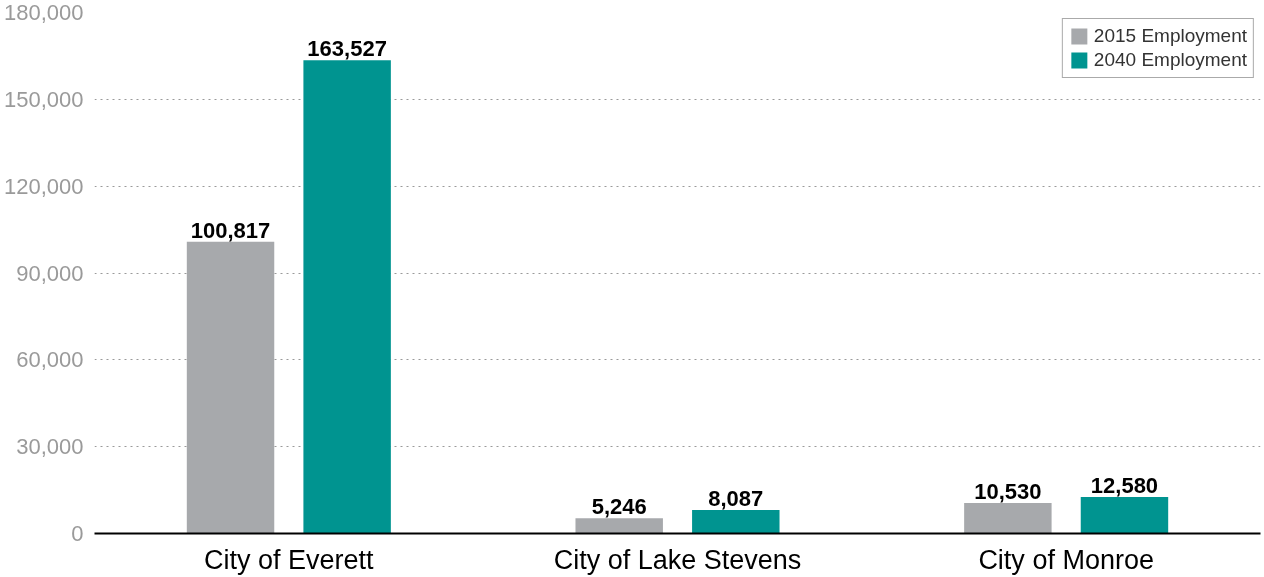 Image resolution: width=1264 pixels, height=577 pixels. I want to click on y-tick-label: 30,000, so click(50, 447).